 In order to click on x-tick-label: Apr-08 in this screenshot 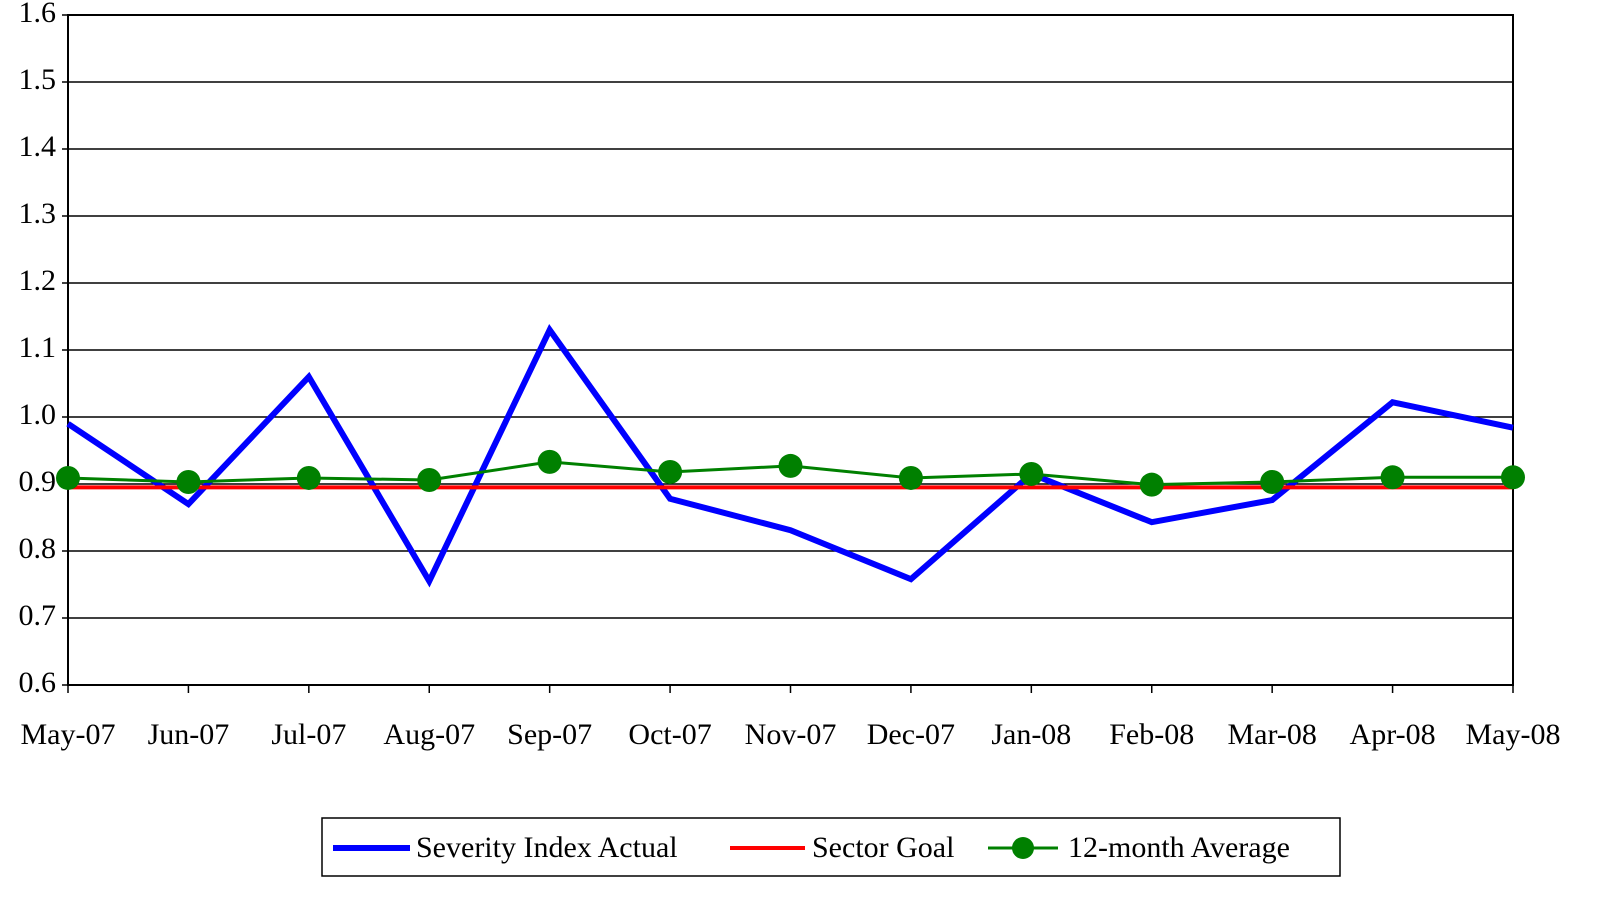, I will do `click(1393, 734)`.